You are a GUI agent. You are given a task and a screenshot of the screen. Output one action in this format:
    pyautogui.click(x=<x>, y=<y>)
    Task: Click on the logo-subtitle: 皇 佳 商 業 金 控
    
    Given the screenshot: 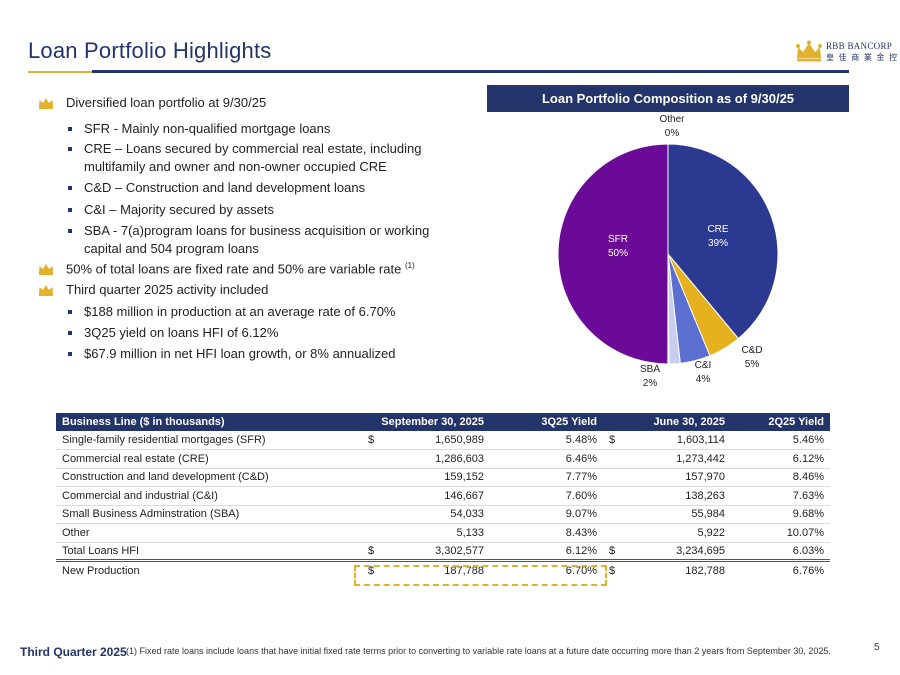 What is the action you would take?
    pyautogui.click(x=862, y=57)
    